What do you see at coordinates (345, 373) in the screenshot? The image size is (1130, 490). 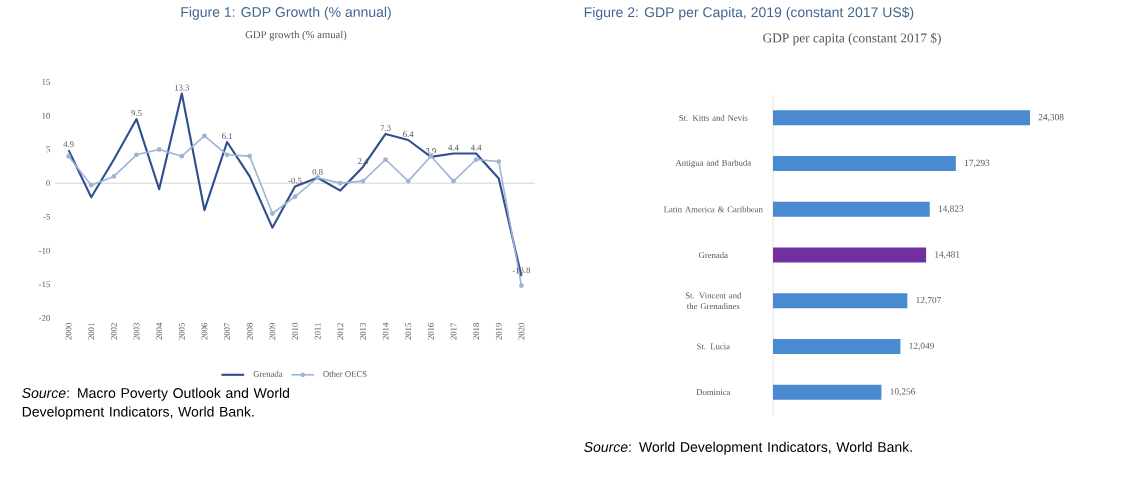 I see `legend-label: Other OECS` at bounding box center [345, 373].